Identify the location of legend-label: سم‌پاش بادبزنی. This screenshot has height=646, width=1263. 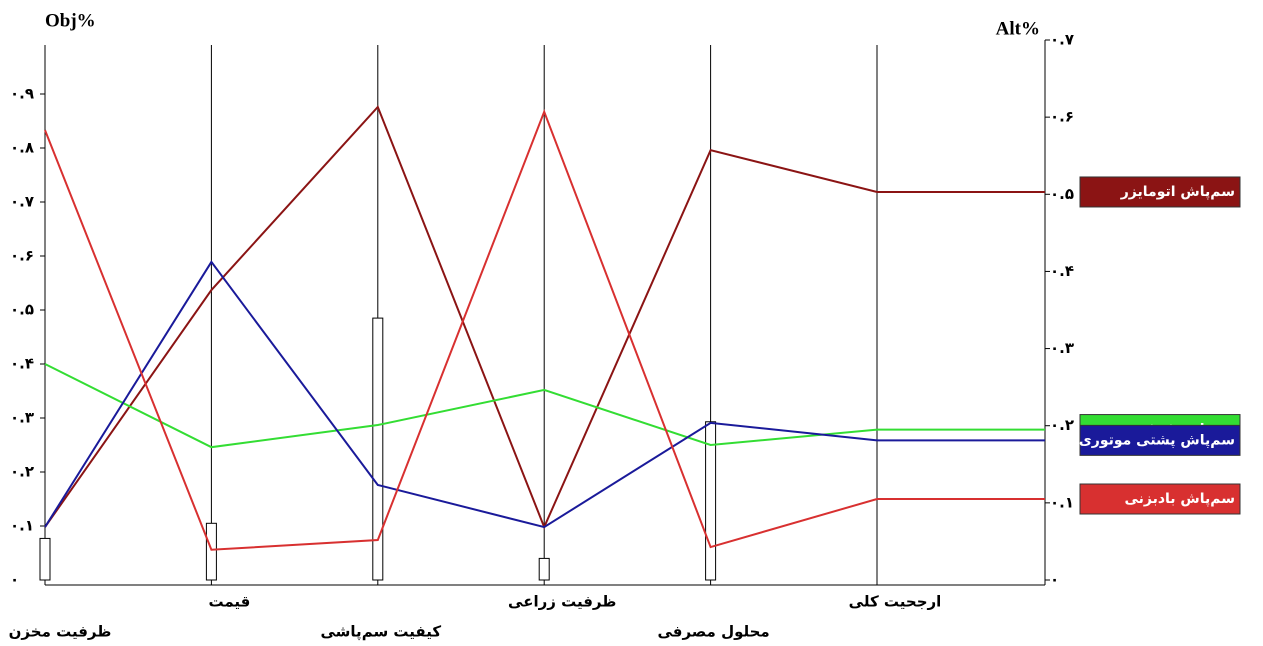
(1179, 499).